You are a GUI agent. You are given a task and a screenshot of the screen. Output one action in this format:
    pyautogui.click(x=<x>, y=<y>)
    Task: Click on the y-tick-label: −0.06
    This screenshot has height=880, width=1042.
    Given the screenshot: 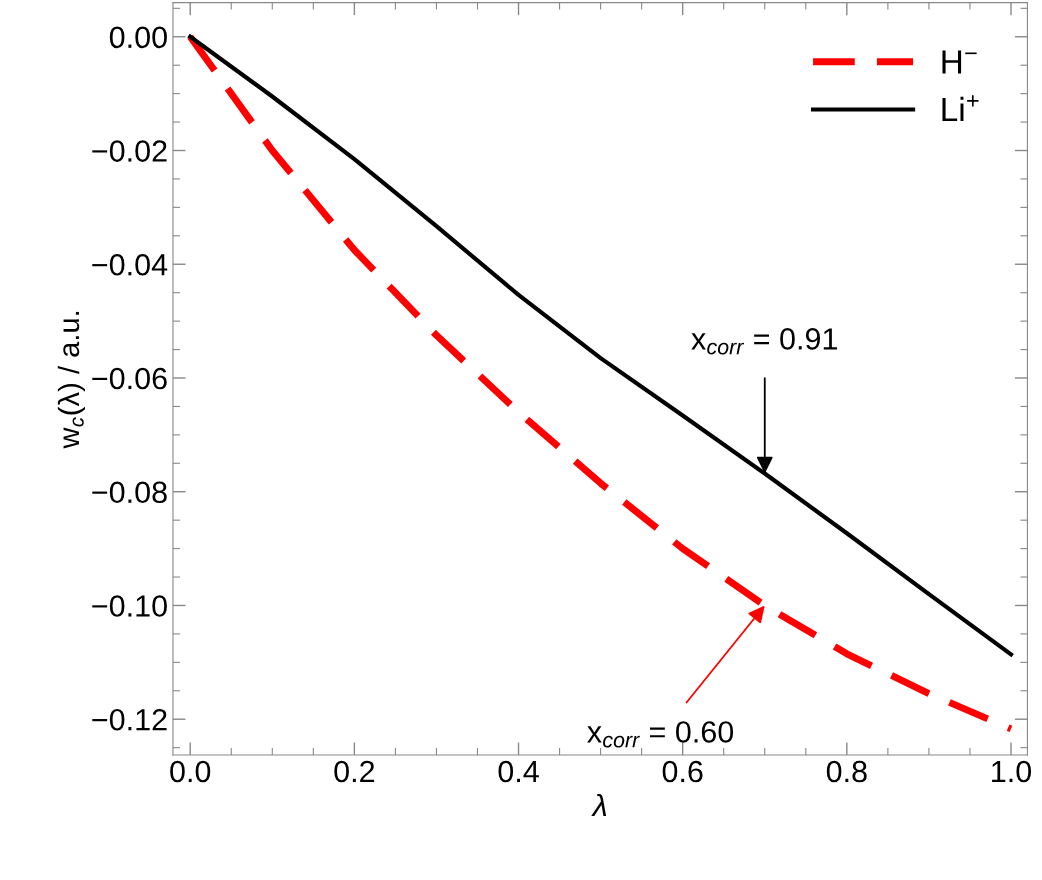 What is the action you would take?
    pyautogui.click(x=129, y=378)
    